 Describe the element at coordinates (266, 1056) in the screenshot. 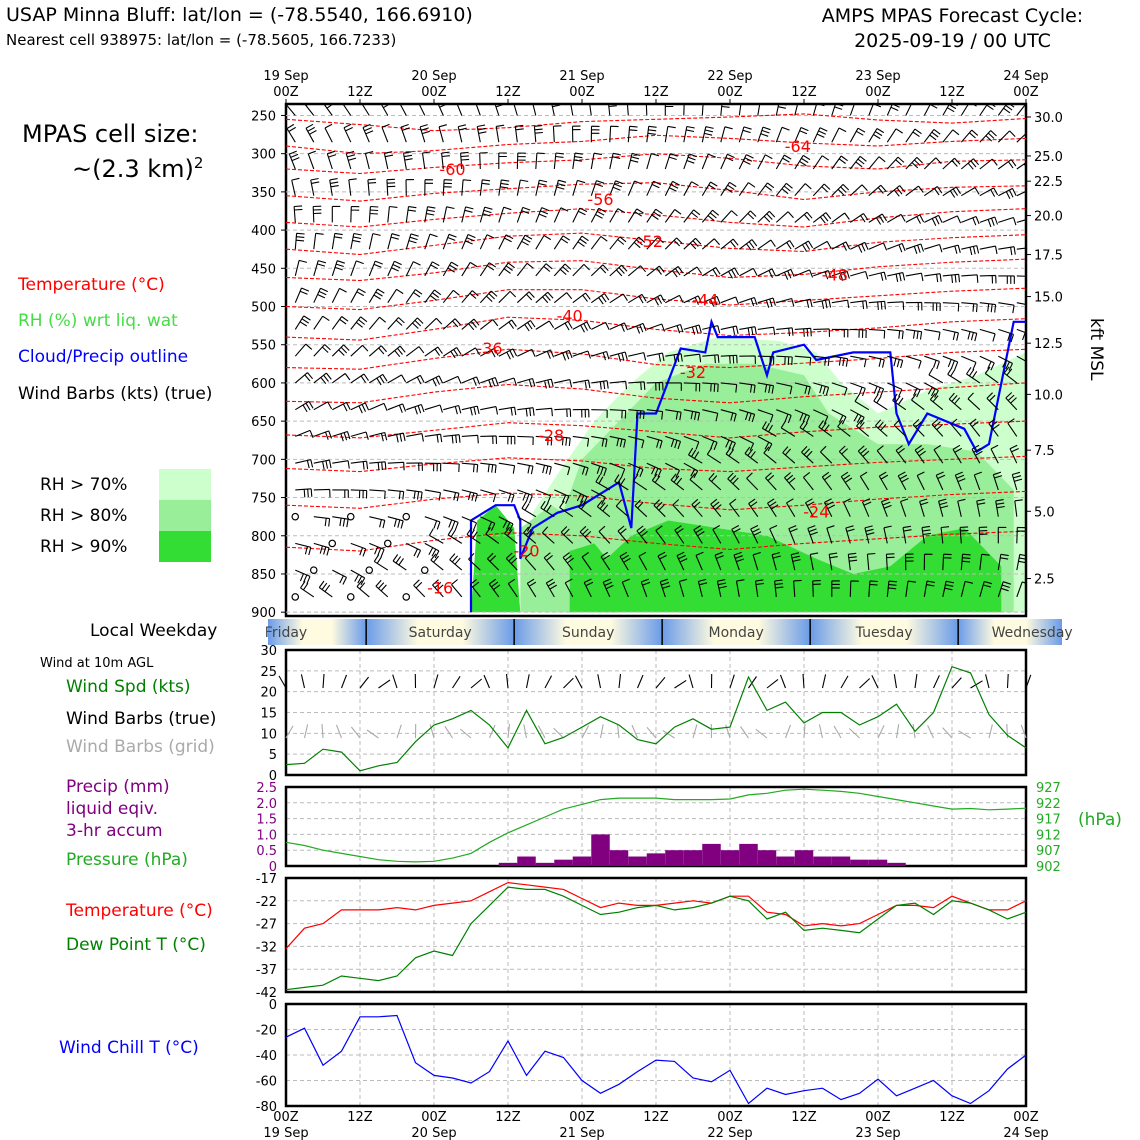

I see `panel-ytick-label: -40` at that location.